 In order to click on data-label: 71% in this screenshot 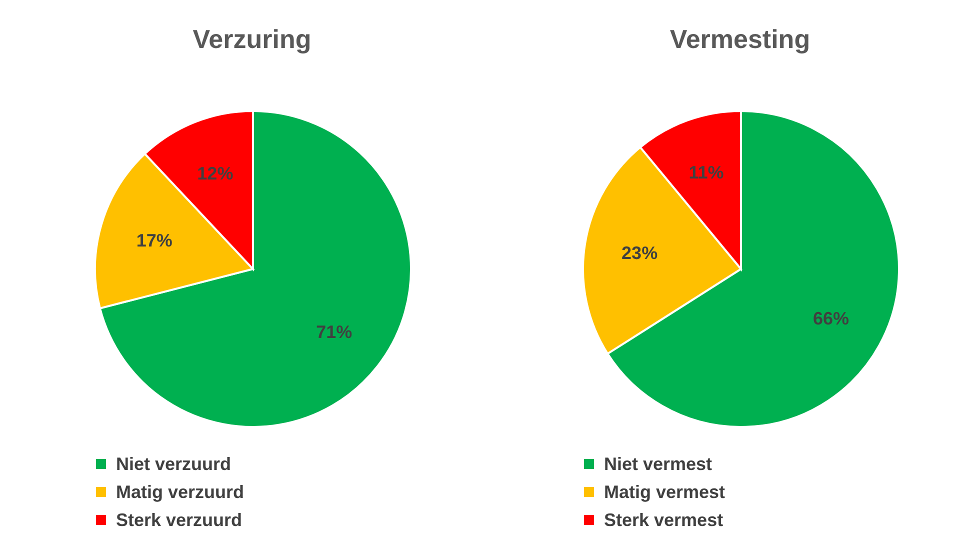, I will do `click(334, 332)`.